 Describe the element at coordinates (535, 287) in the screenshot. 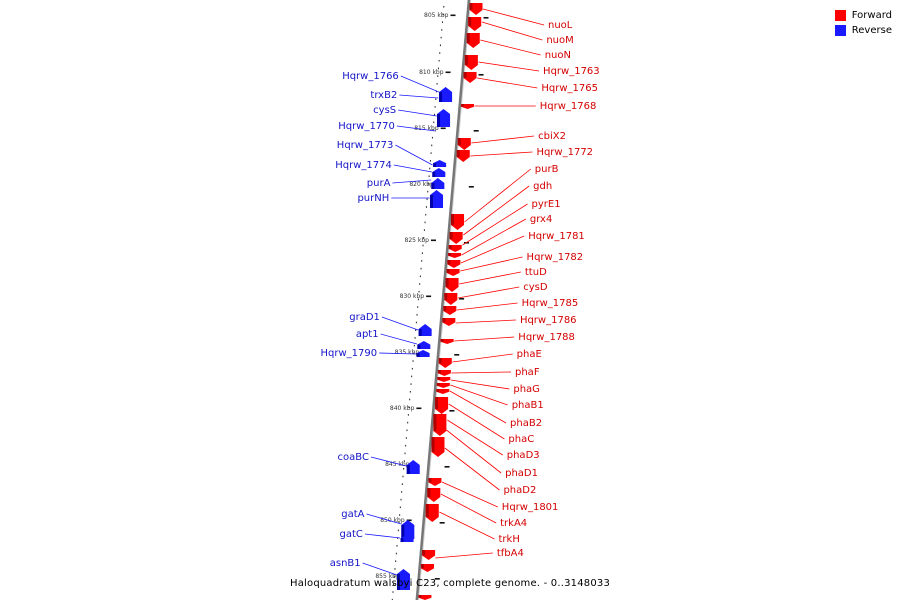

I see `gene-label-forward: cysD` at that location.